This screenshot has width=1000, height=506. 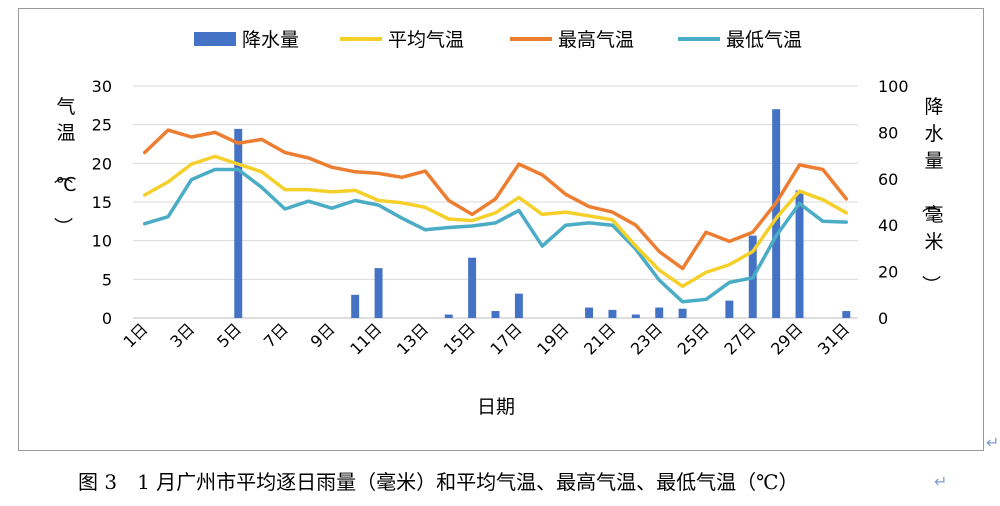 I want to click on return-mark: ↵, so click(x=993, y=442).